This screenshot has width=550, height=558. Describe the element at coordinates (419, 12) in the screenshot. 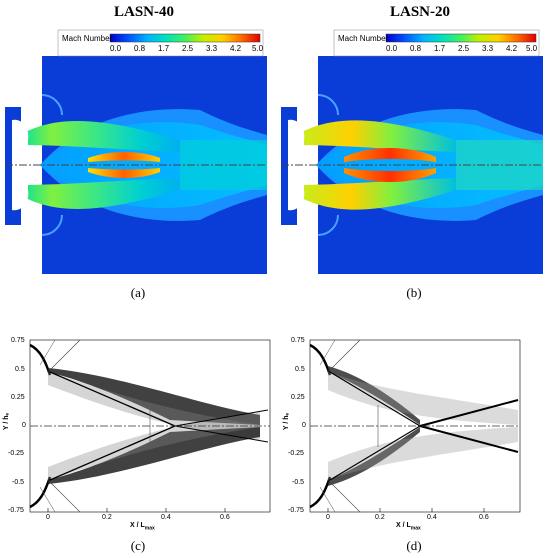

I see `panel-b-title: LASN-20` at that location.